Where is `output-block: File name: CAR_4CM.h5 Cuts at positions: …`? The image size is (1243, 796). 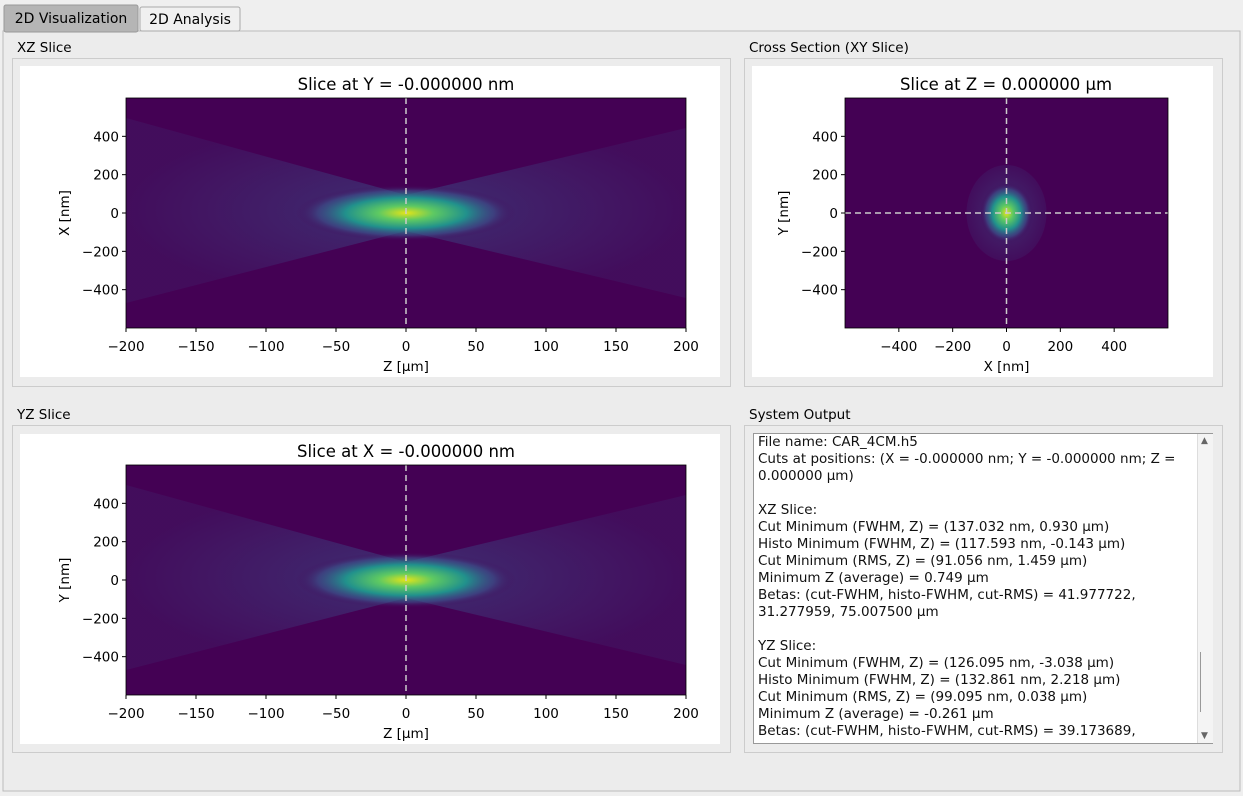
output-block: File name: CAR_4CM.h5 Cuts at positions: … is located at coordinates (978, 459).